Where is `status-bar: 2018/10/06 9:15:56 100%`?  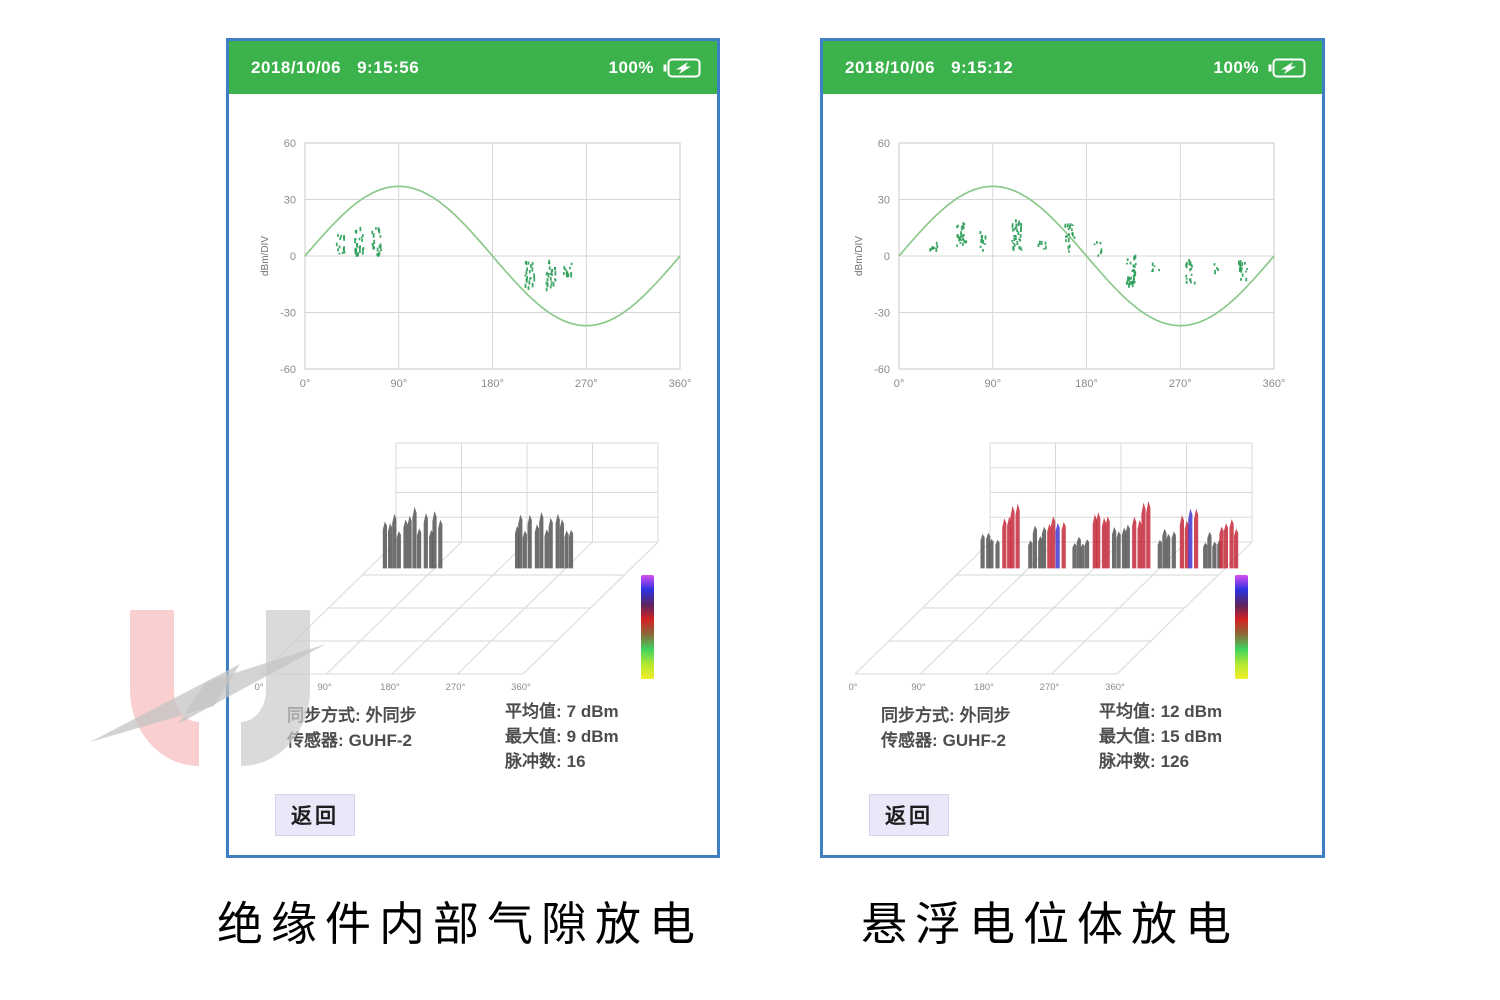 status-bar: 2018/10/06 9:15:56 100% is located at coordinates (473, 67).